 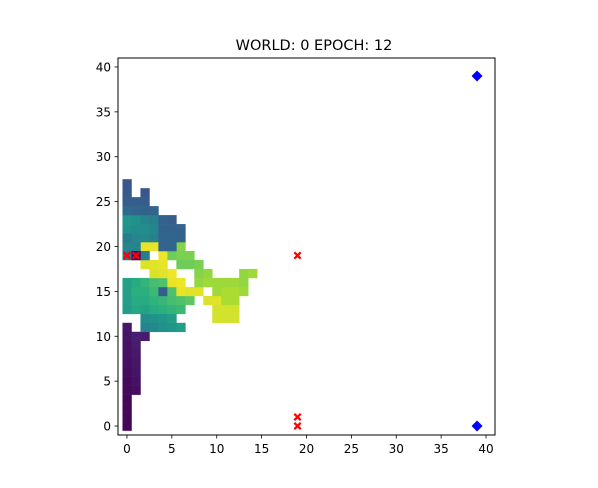 What do you see at coordinates (308, 445) in the screenshot?
I see `x-axis: 0 5 10 15 20 25 30 35 40` at bounding box center [308, 445].